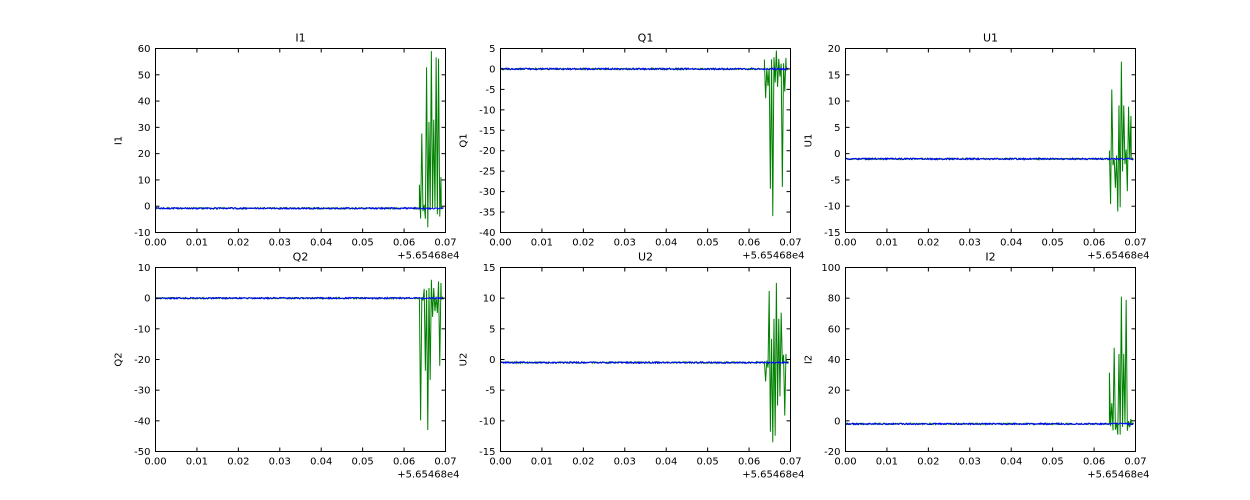  Describe the element at coordinates (834, 299) in the screenshot. I see `y-tick-label: 80` at that location.